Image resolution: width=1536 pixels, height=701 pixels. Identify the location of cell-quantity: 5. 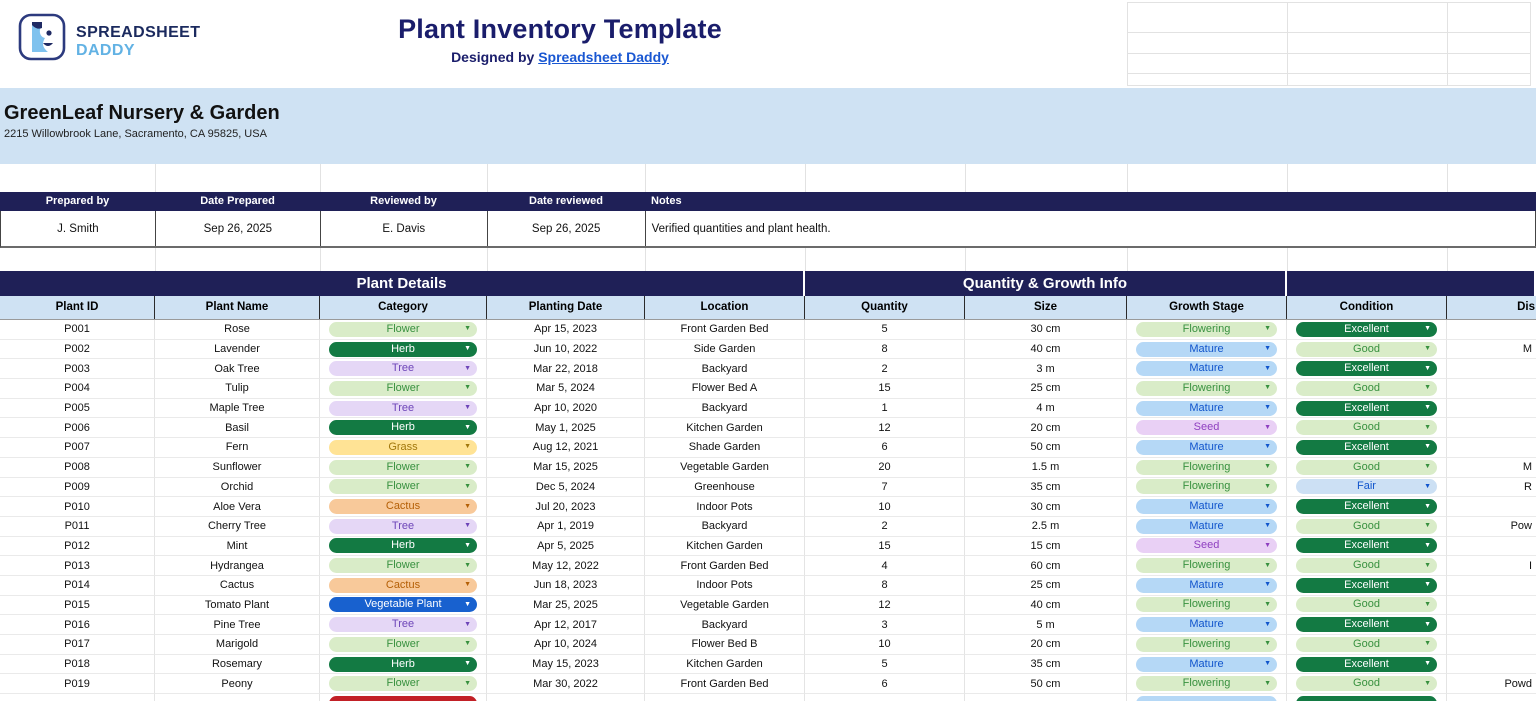
(885, 330).